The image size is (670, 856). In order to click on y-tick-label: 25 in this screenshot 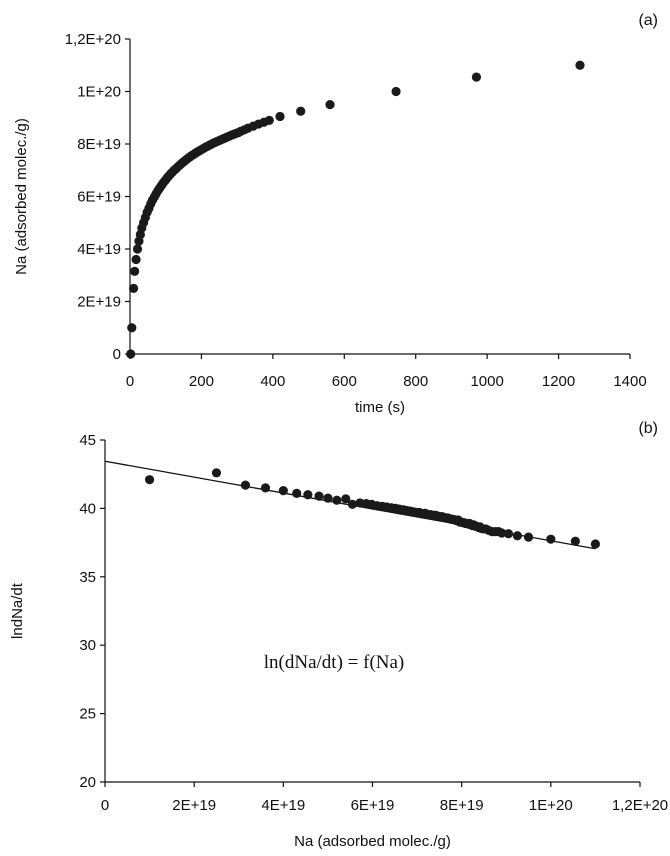, I will do `click(87, 714)`.